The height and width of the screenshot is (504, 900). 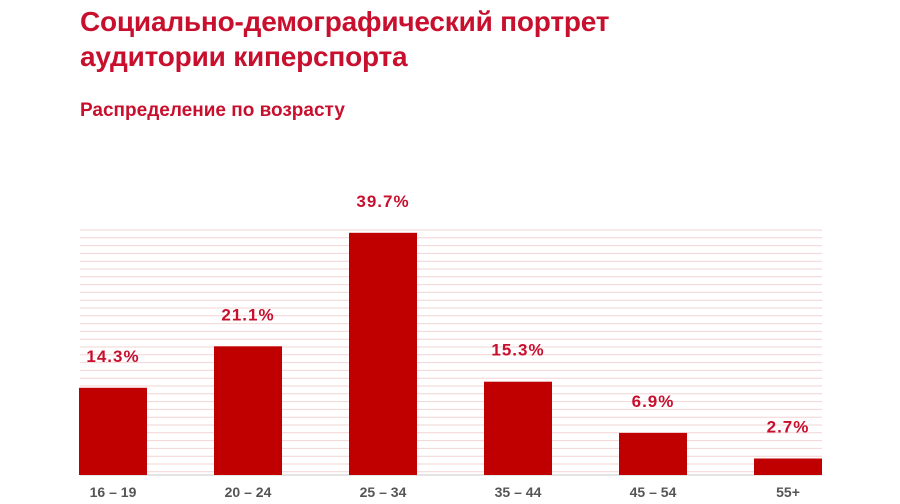 What do you see at coordinates (382, 201) in the screenshot?
I see `value-label-3: 39.7%` at bounding box center [382, 201].